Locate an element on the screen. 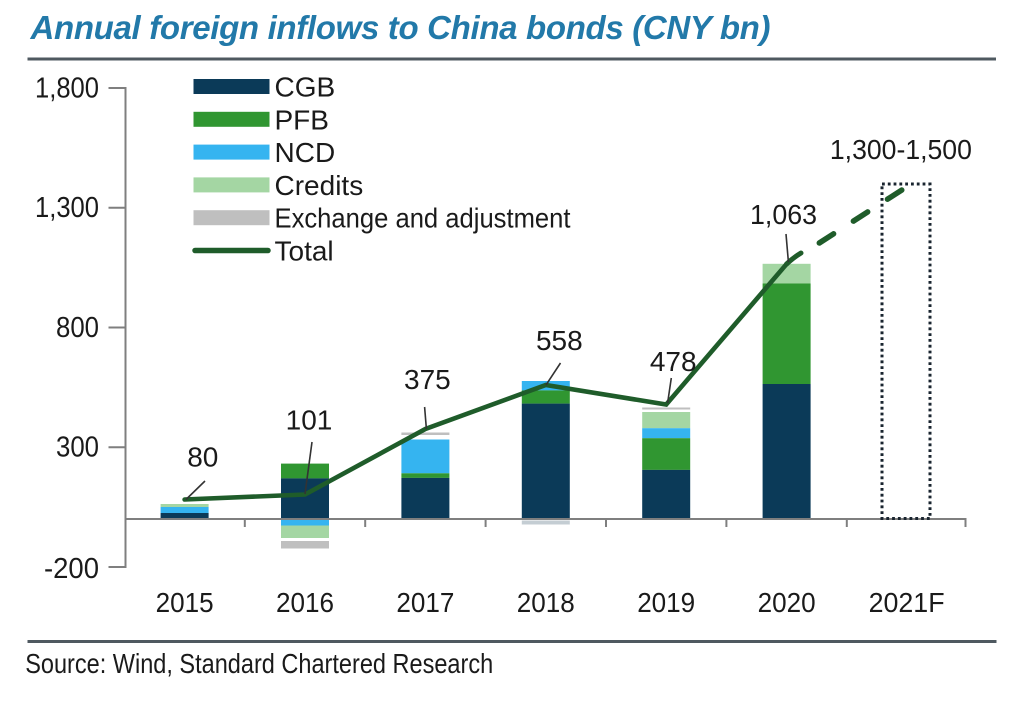 This screenshot has width=1024, height=712. svg-text: 101 is located at coordinates (309, 419).